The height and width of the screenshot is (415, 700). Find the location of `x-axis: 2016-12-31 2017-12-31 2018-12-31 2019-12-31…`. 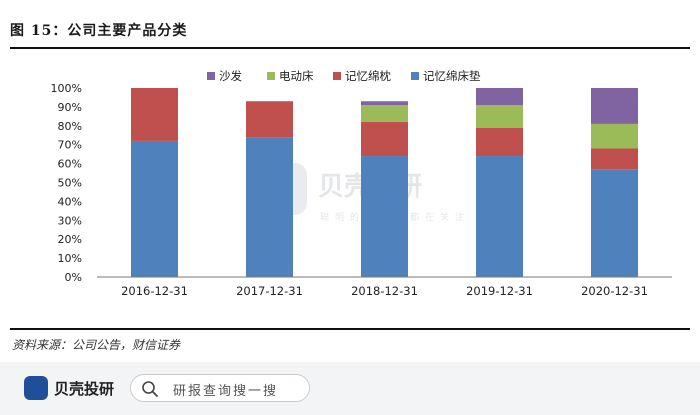

x-axis: 2016-12-31 2017-12-31 2018-12-31 2019-12-31… is located at coordinates (384, 291).